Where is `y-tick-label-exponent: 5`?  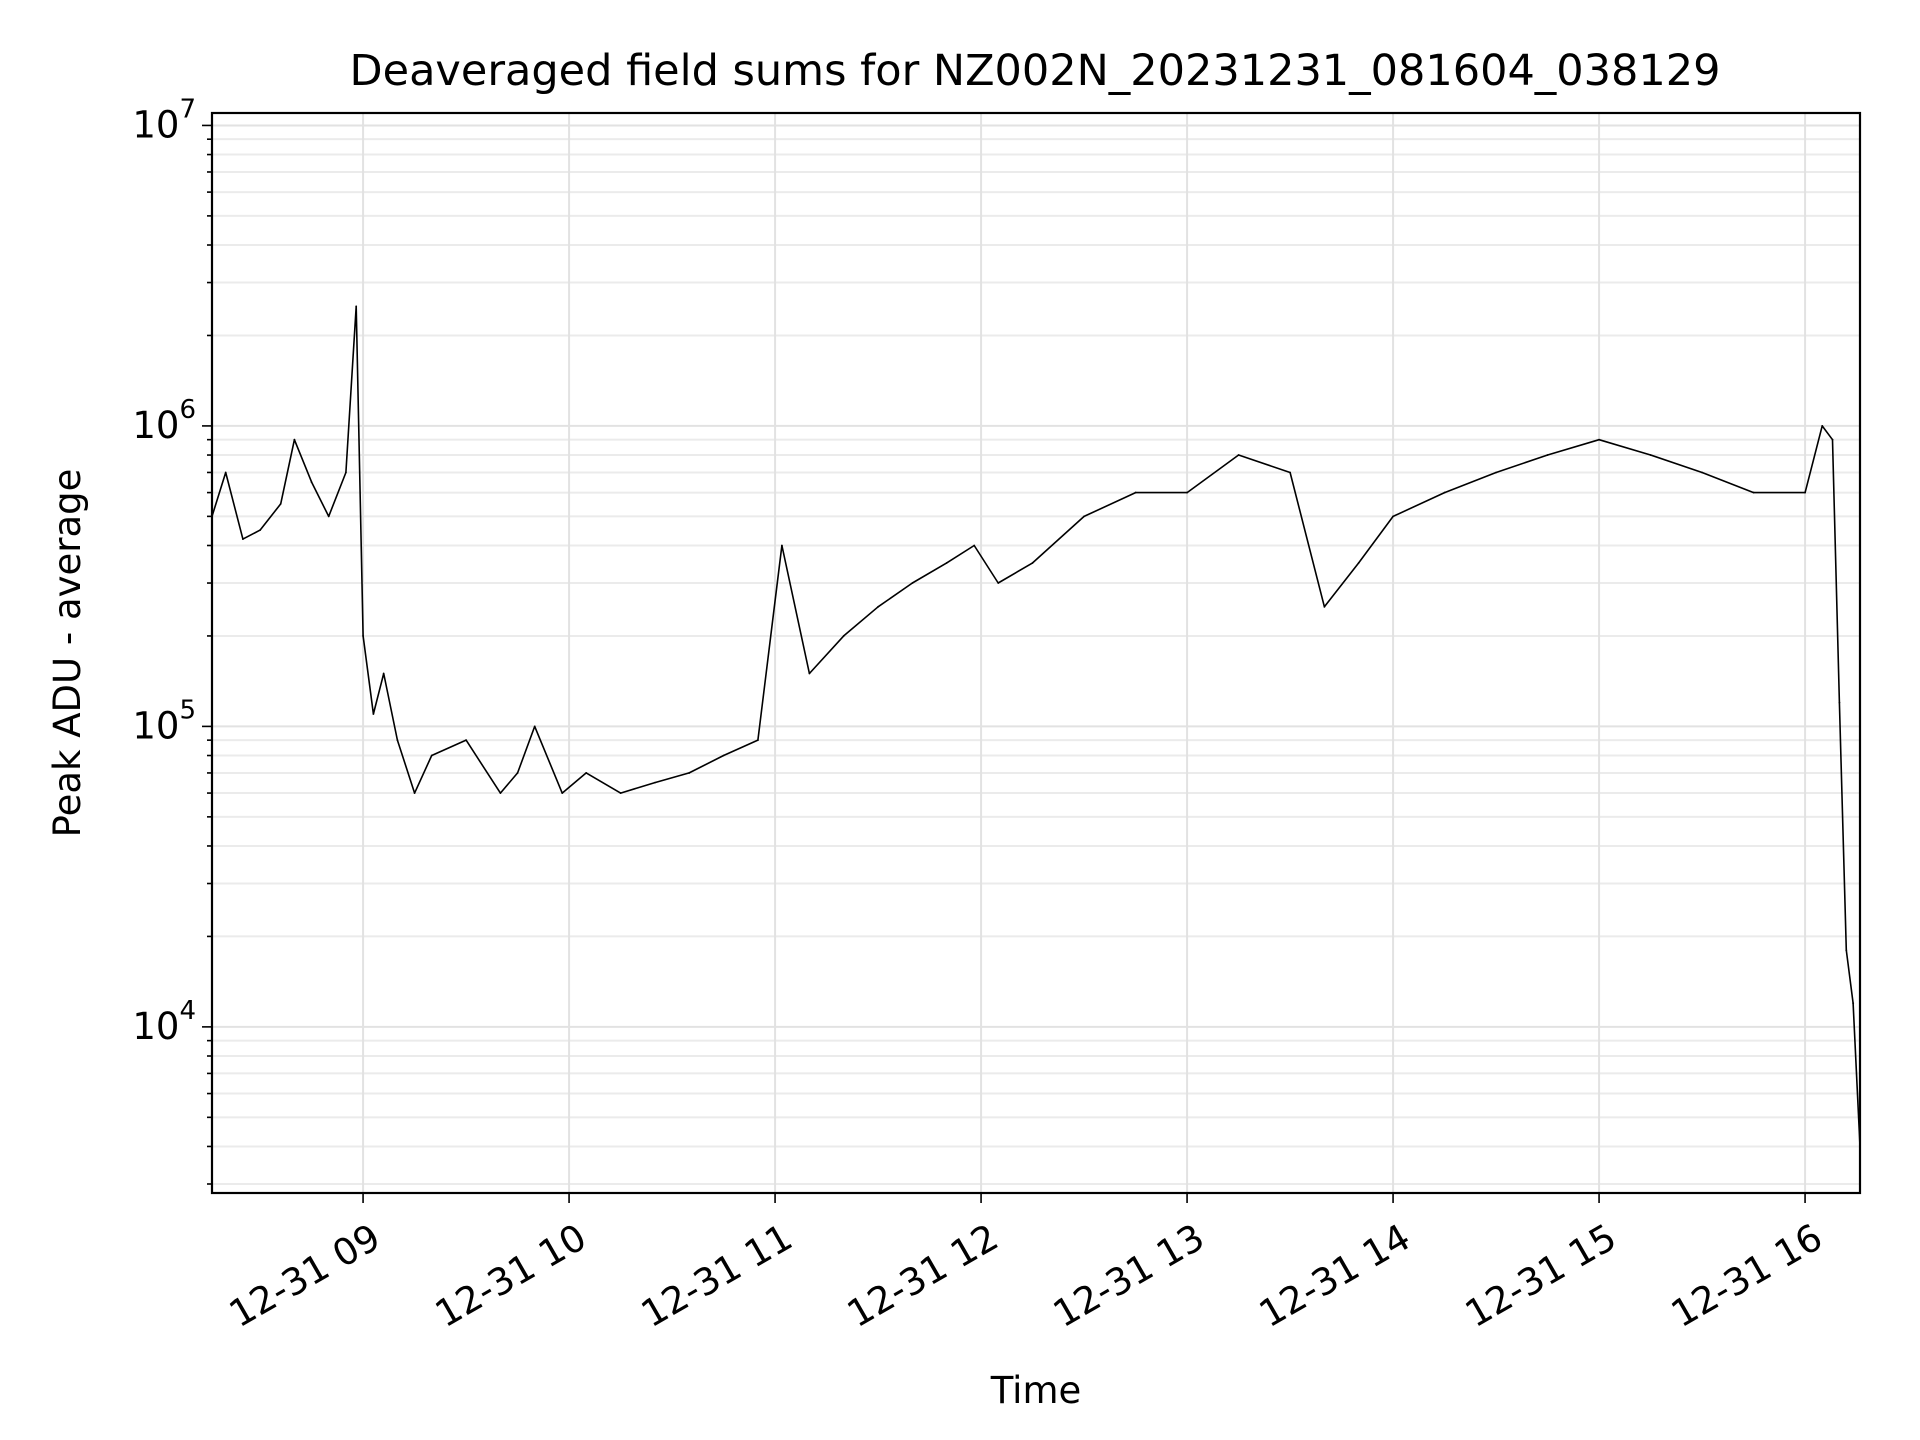 y-tick-label-exponent: 5 is located at coordinates (187, 710).